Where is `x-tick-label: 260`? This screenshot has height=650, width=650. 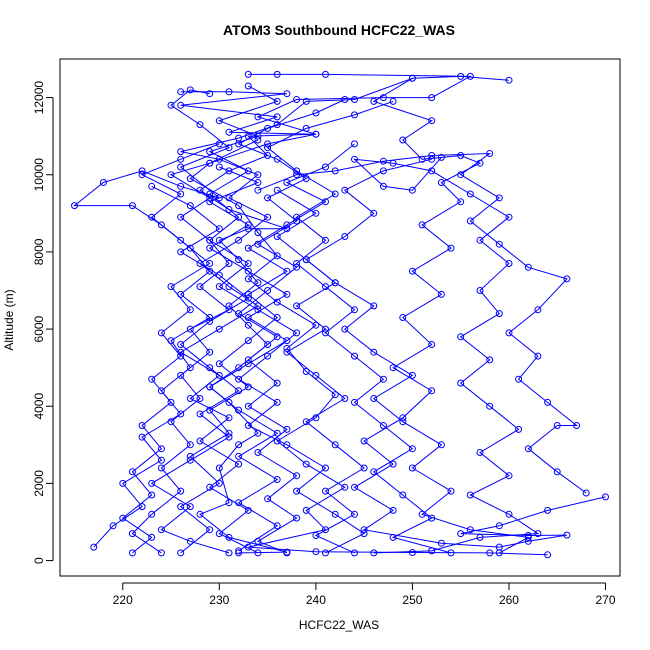
x-tick-label: 260 is located at coordinates (509, 600).